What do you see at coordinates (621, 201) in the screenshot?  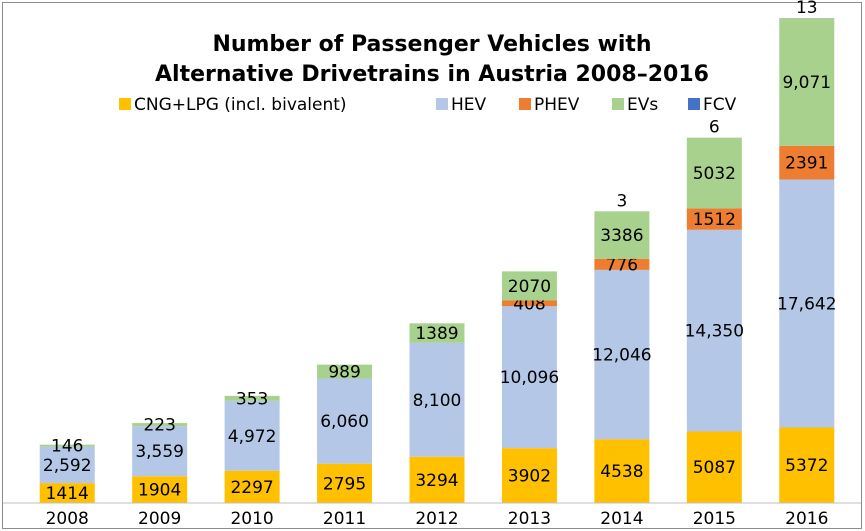 I see `data-label: 3` at bounding box center [621, 201].